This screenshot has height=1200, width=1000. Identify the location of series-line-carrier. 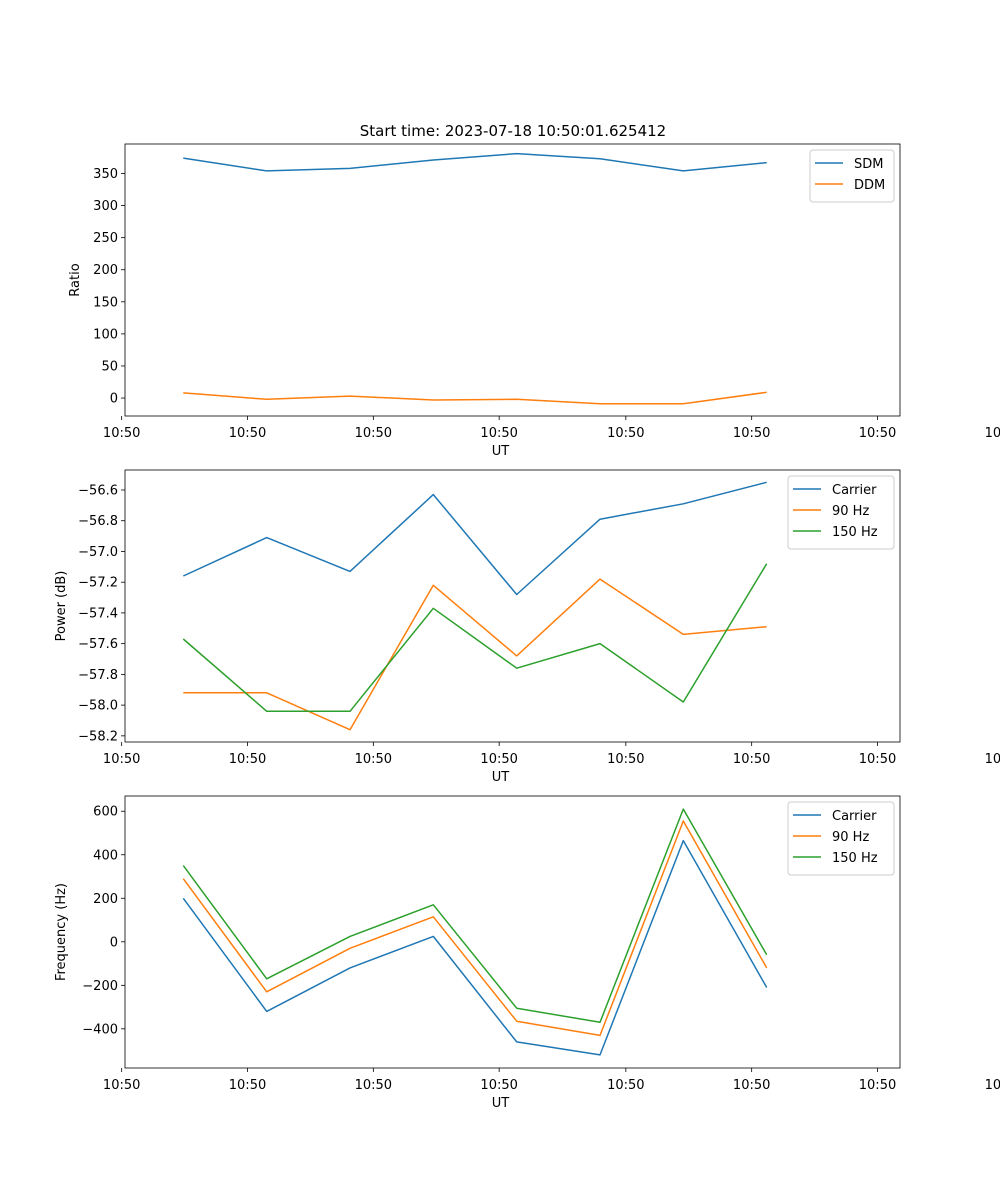
(475, 947).